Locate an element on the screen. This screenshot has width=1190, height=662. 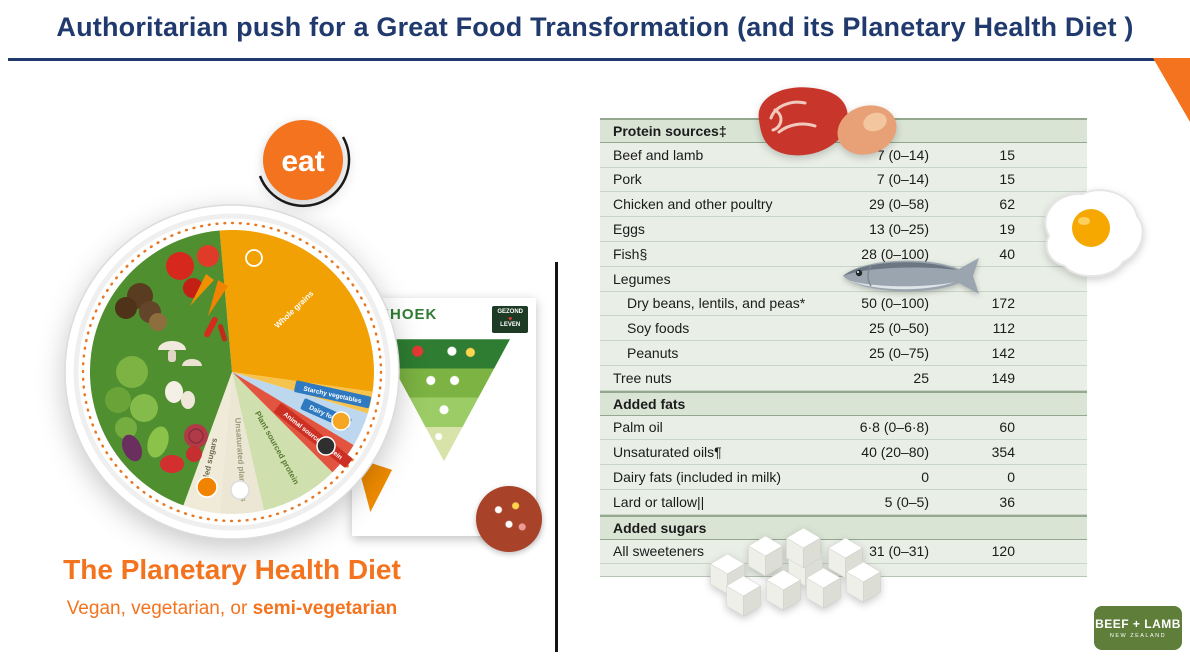
table-cell-value: 40 (20–80) is located at coordinates (895, 452).